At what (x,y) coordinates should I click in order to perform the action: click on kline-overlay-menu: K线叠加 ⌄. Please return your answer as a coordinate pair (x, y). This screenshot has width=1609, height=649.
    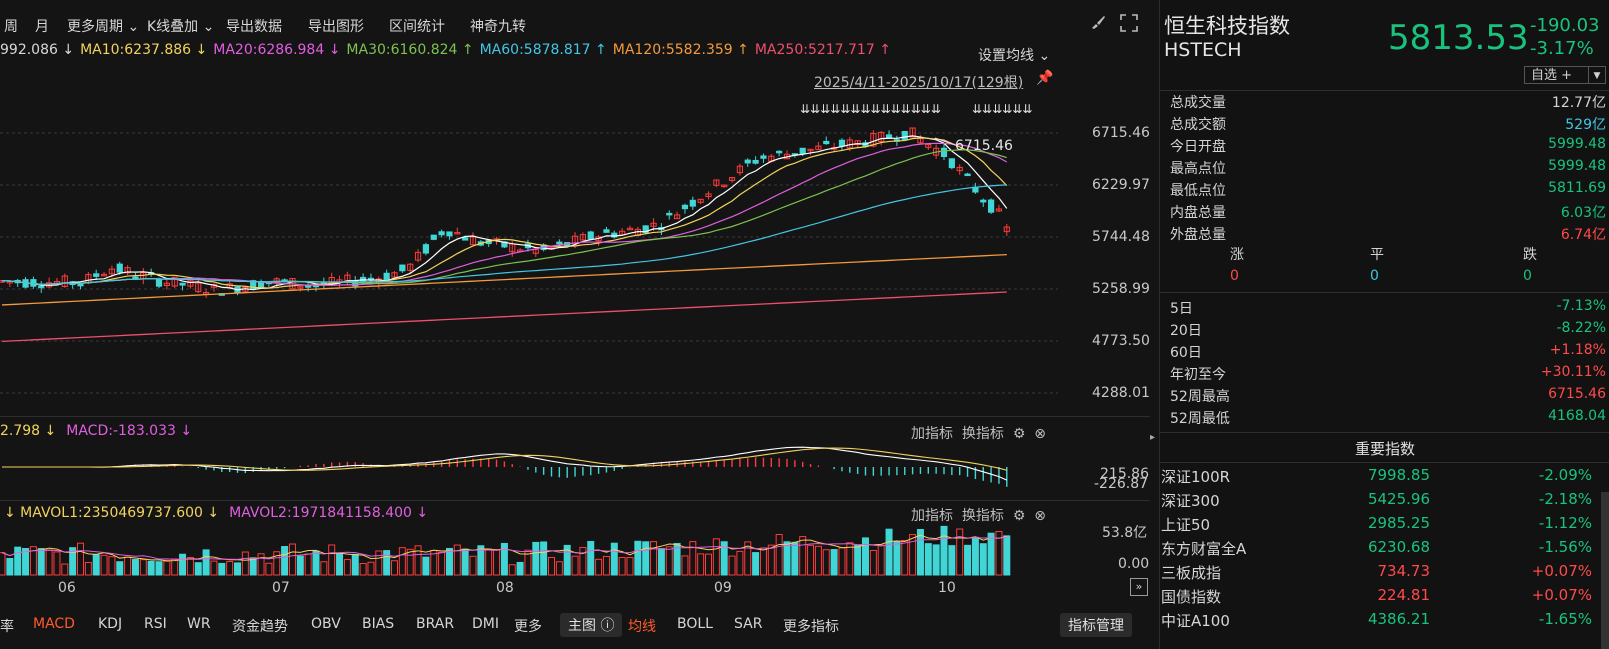
    Looking at the image, I should click on (181, 27).